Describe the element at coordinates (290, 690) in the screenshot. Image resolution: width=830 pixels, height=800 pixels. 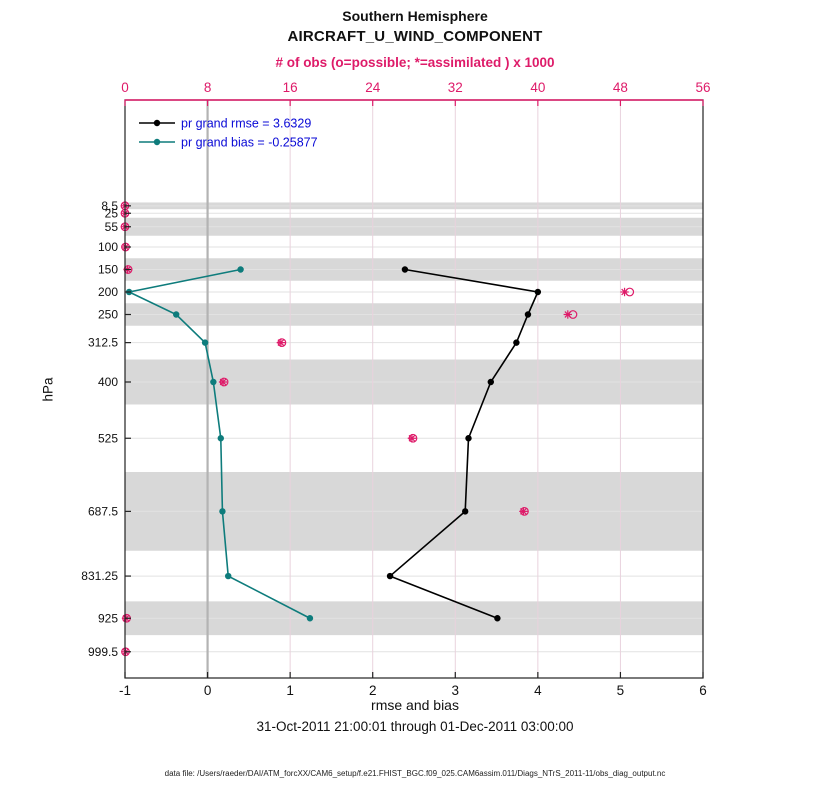
I see `bottom-tick-label: 1` at that location.